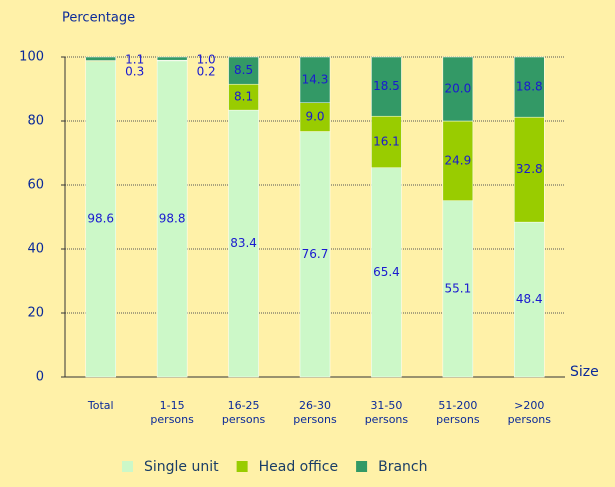 This screenshot has width=615, height=487. I want to click on y-tick-label: 100, so click(31, 57).